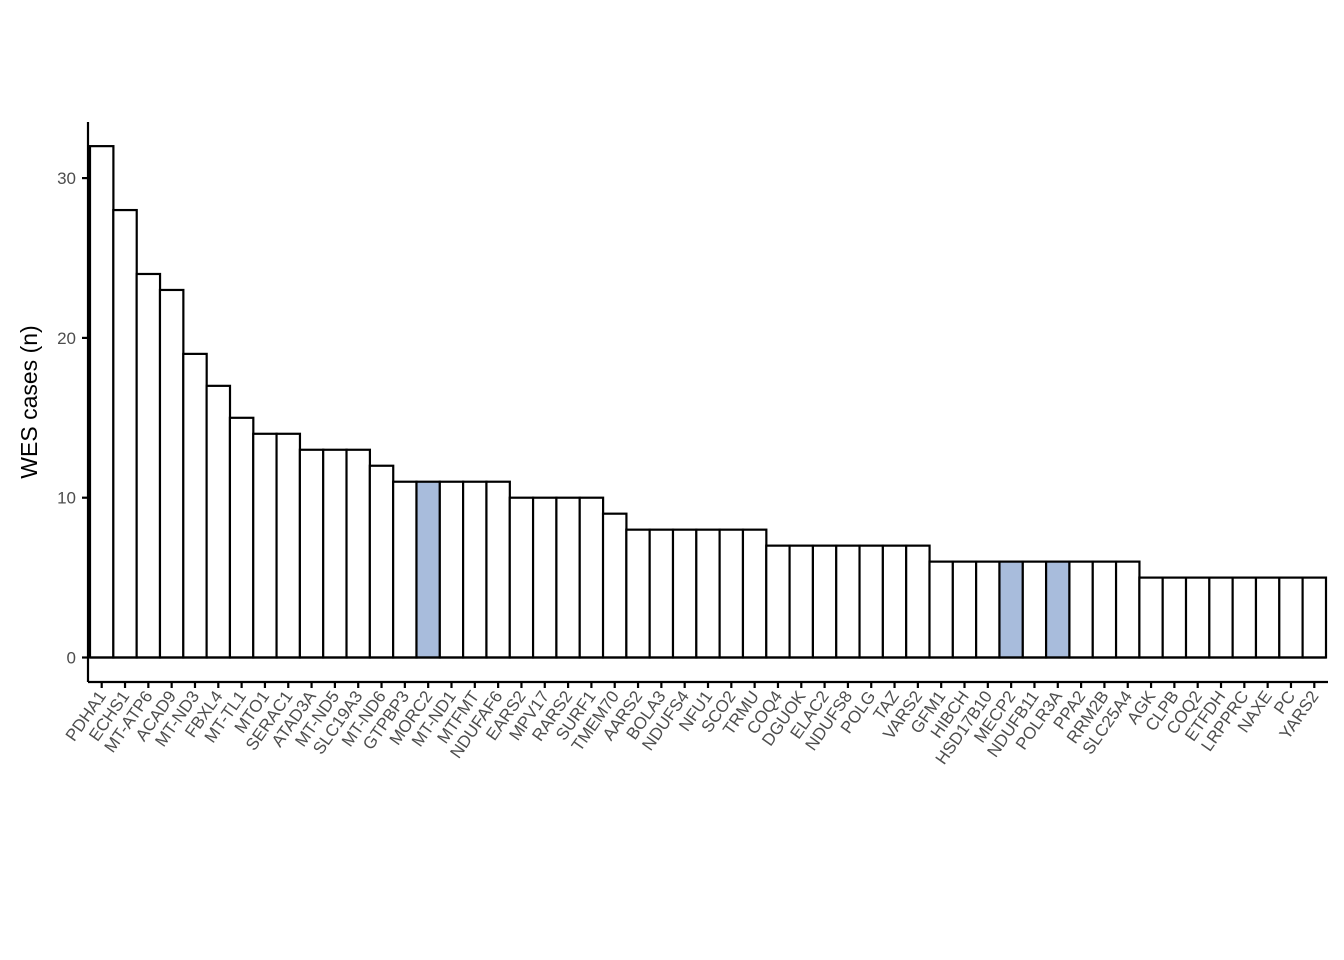 The width and height of the screenshot is (1344, 960). I want to click on bar-mt-atp6, so click(148, 465).